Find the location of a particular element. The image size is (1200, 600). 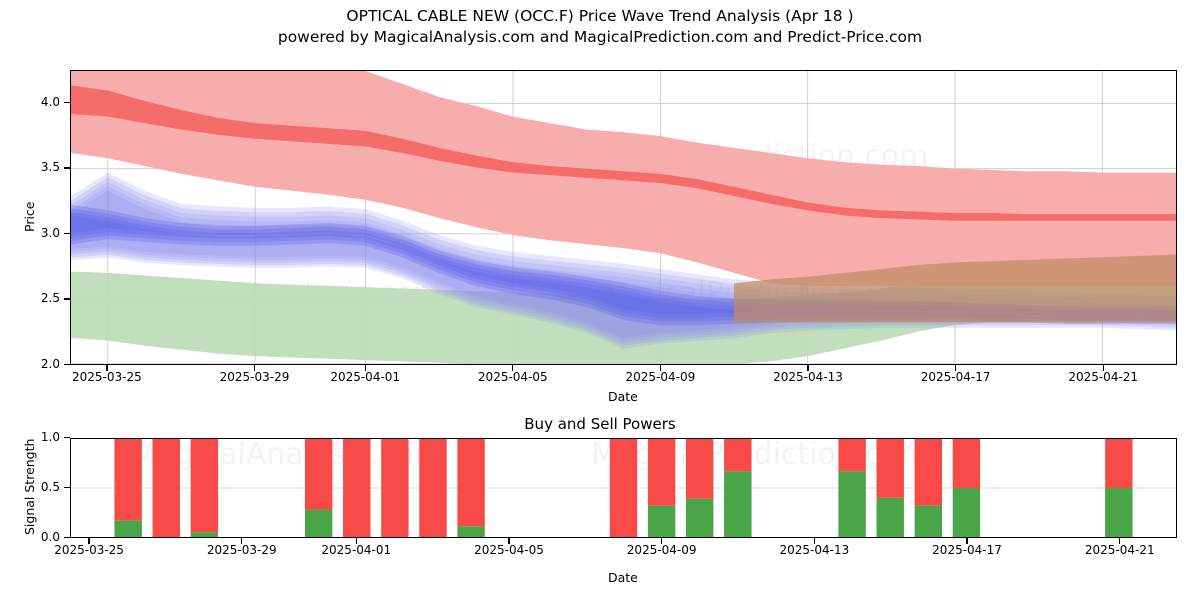

main-x-tick: 2025-04-21 is located at coordinates (1103, 377).